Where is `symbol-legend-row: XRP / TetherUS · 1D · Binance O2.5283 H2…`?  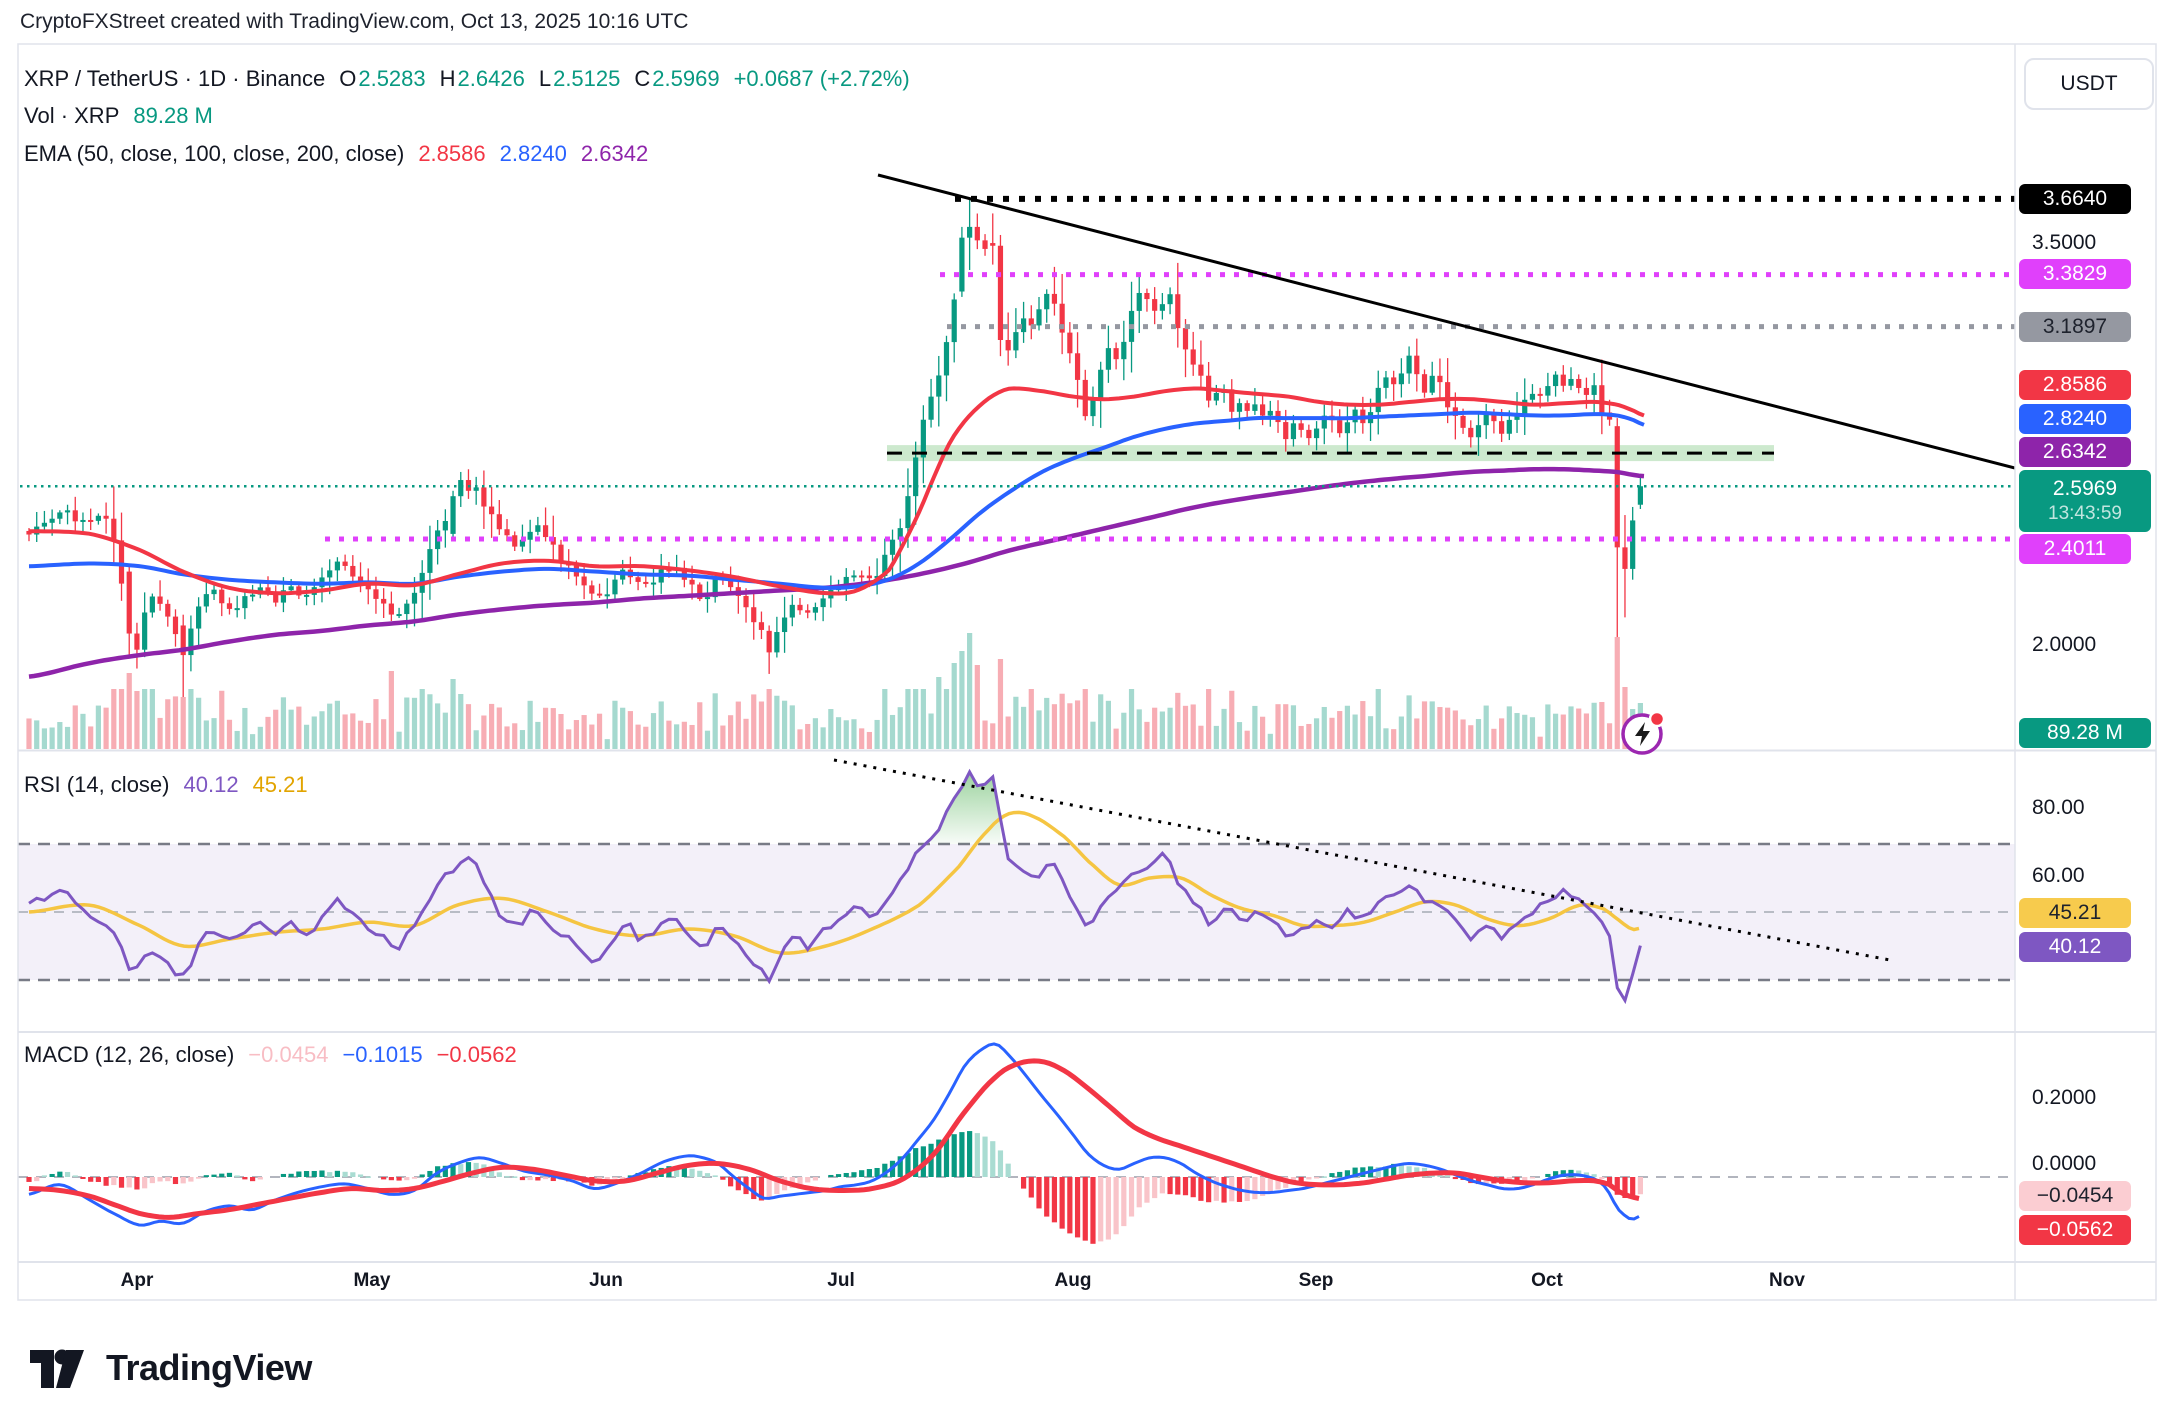
symbol-legend-row: XRP / TetherUS · 1D · Binance O2.5283 H2… is located at coordinates (467, 79).